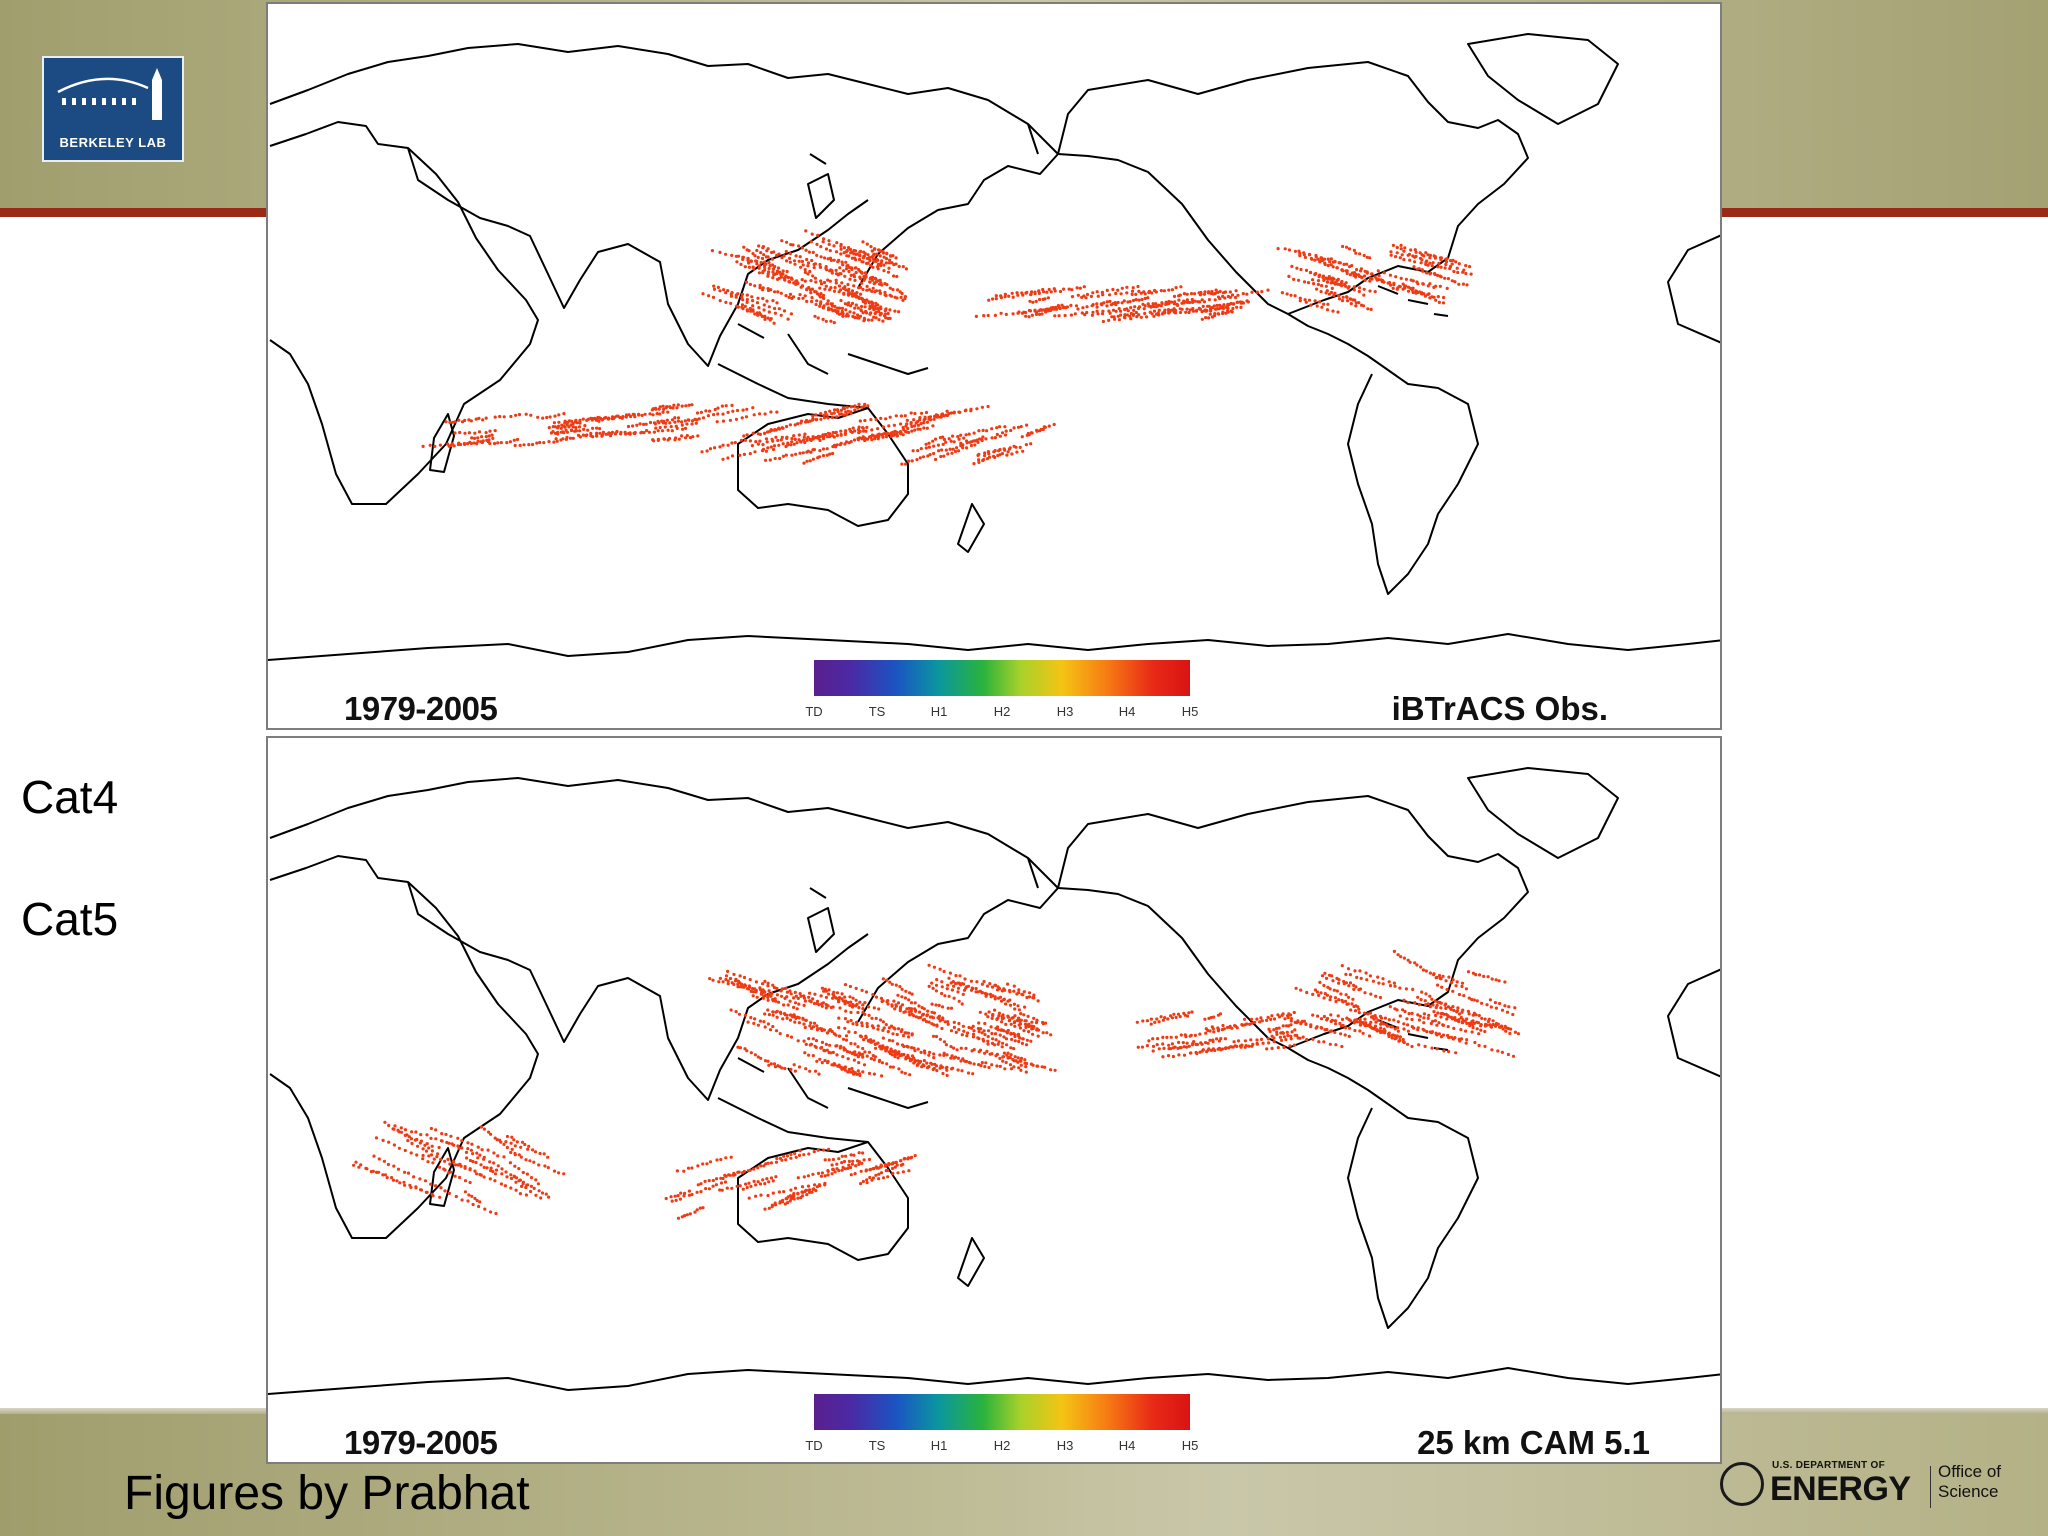 This screenshot has height=1536, width=2048. I want to click on doe-divider, so click(1930, 1487).